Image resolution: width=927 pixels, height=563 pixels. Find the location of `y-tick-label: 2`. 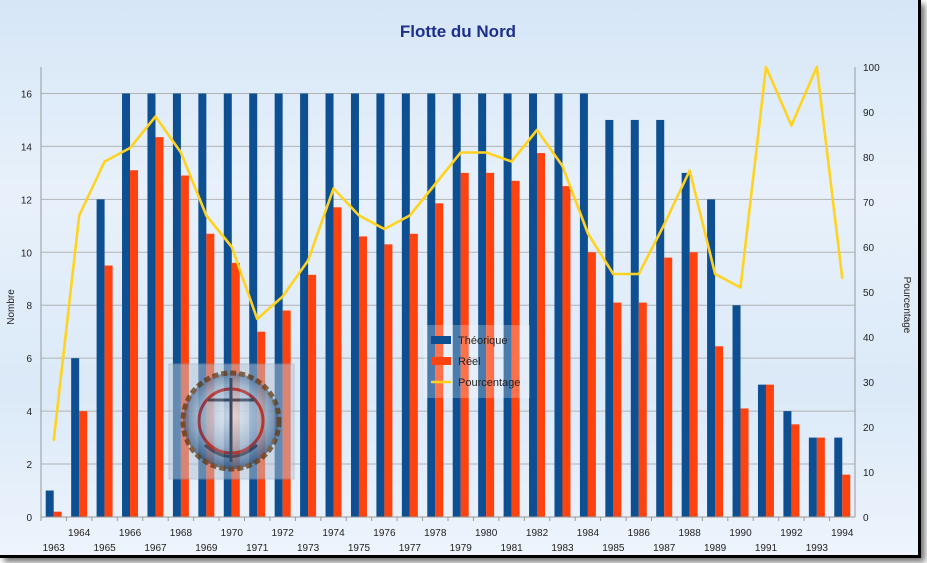

y-tick-label: 2 is located at coordinates (29, 465).